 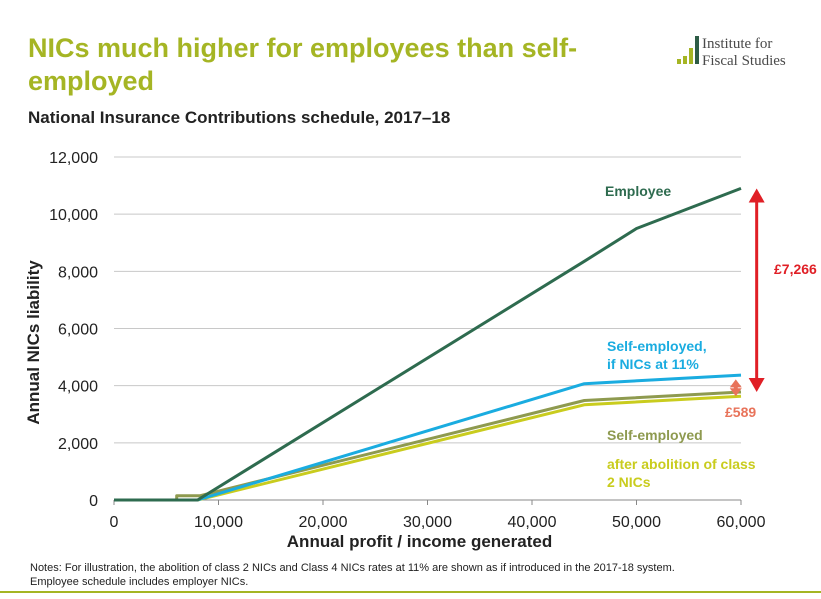 I want to click on y-tick-label: 6,000, so click(x=78, y=330).